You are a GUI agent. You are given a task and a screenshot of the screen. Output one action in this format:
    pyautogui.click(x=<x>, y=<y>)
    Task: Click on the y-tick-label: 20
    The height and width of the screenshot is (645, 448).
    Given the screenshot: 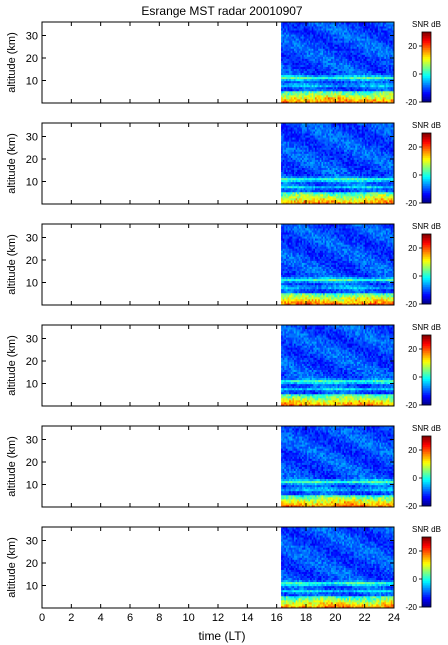 What is the action you would take?
    pyautogui.click(x=32, y=59)
    